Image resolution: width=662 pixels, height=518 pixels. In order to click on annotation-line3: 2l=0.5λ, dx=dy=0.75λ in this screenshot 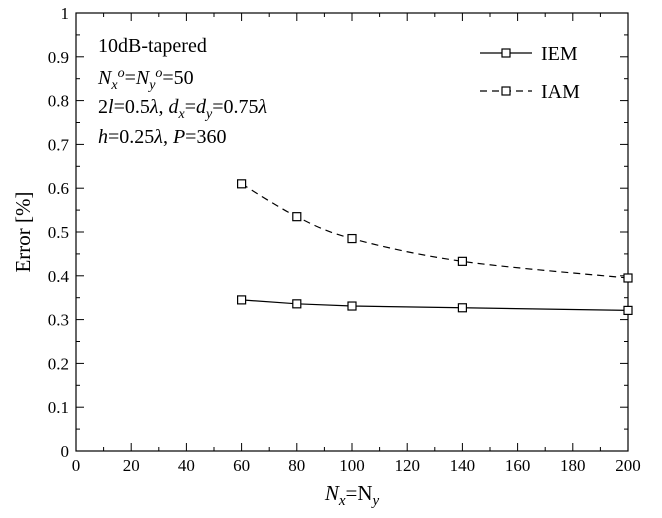, I will do `click(183, 109)`.